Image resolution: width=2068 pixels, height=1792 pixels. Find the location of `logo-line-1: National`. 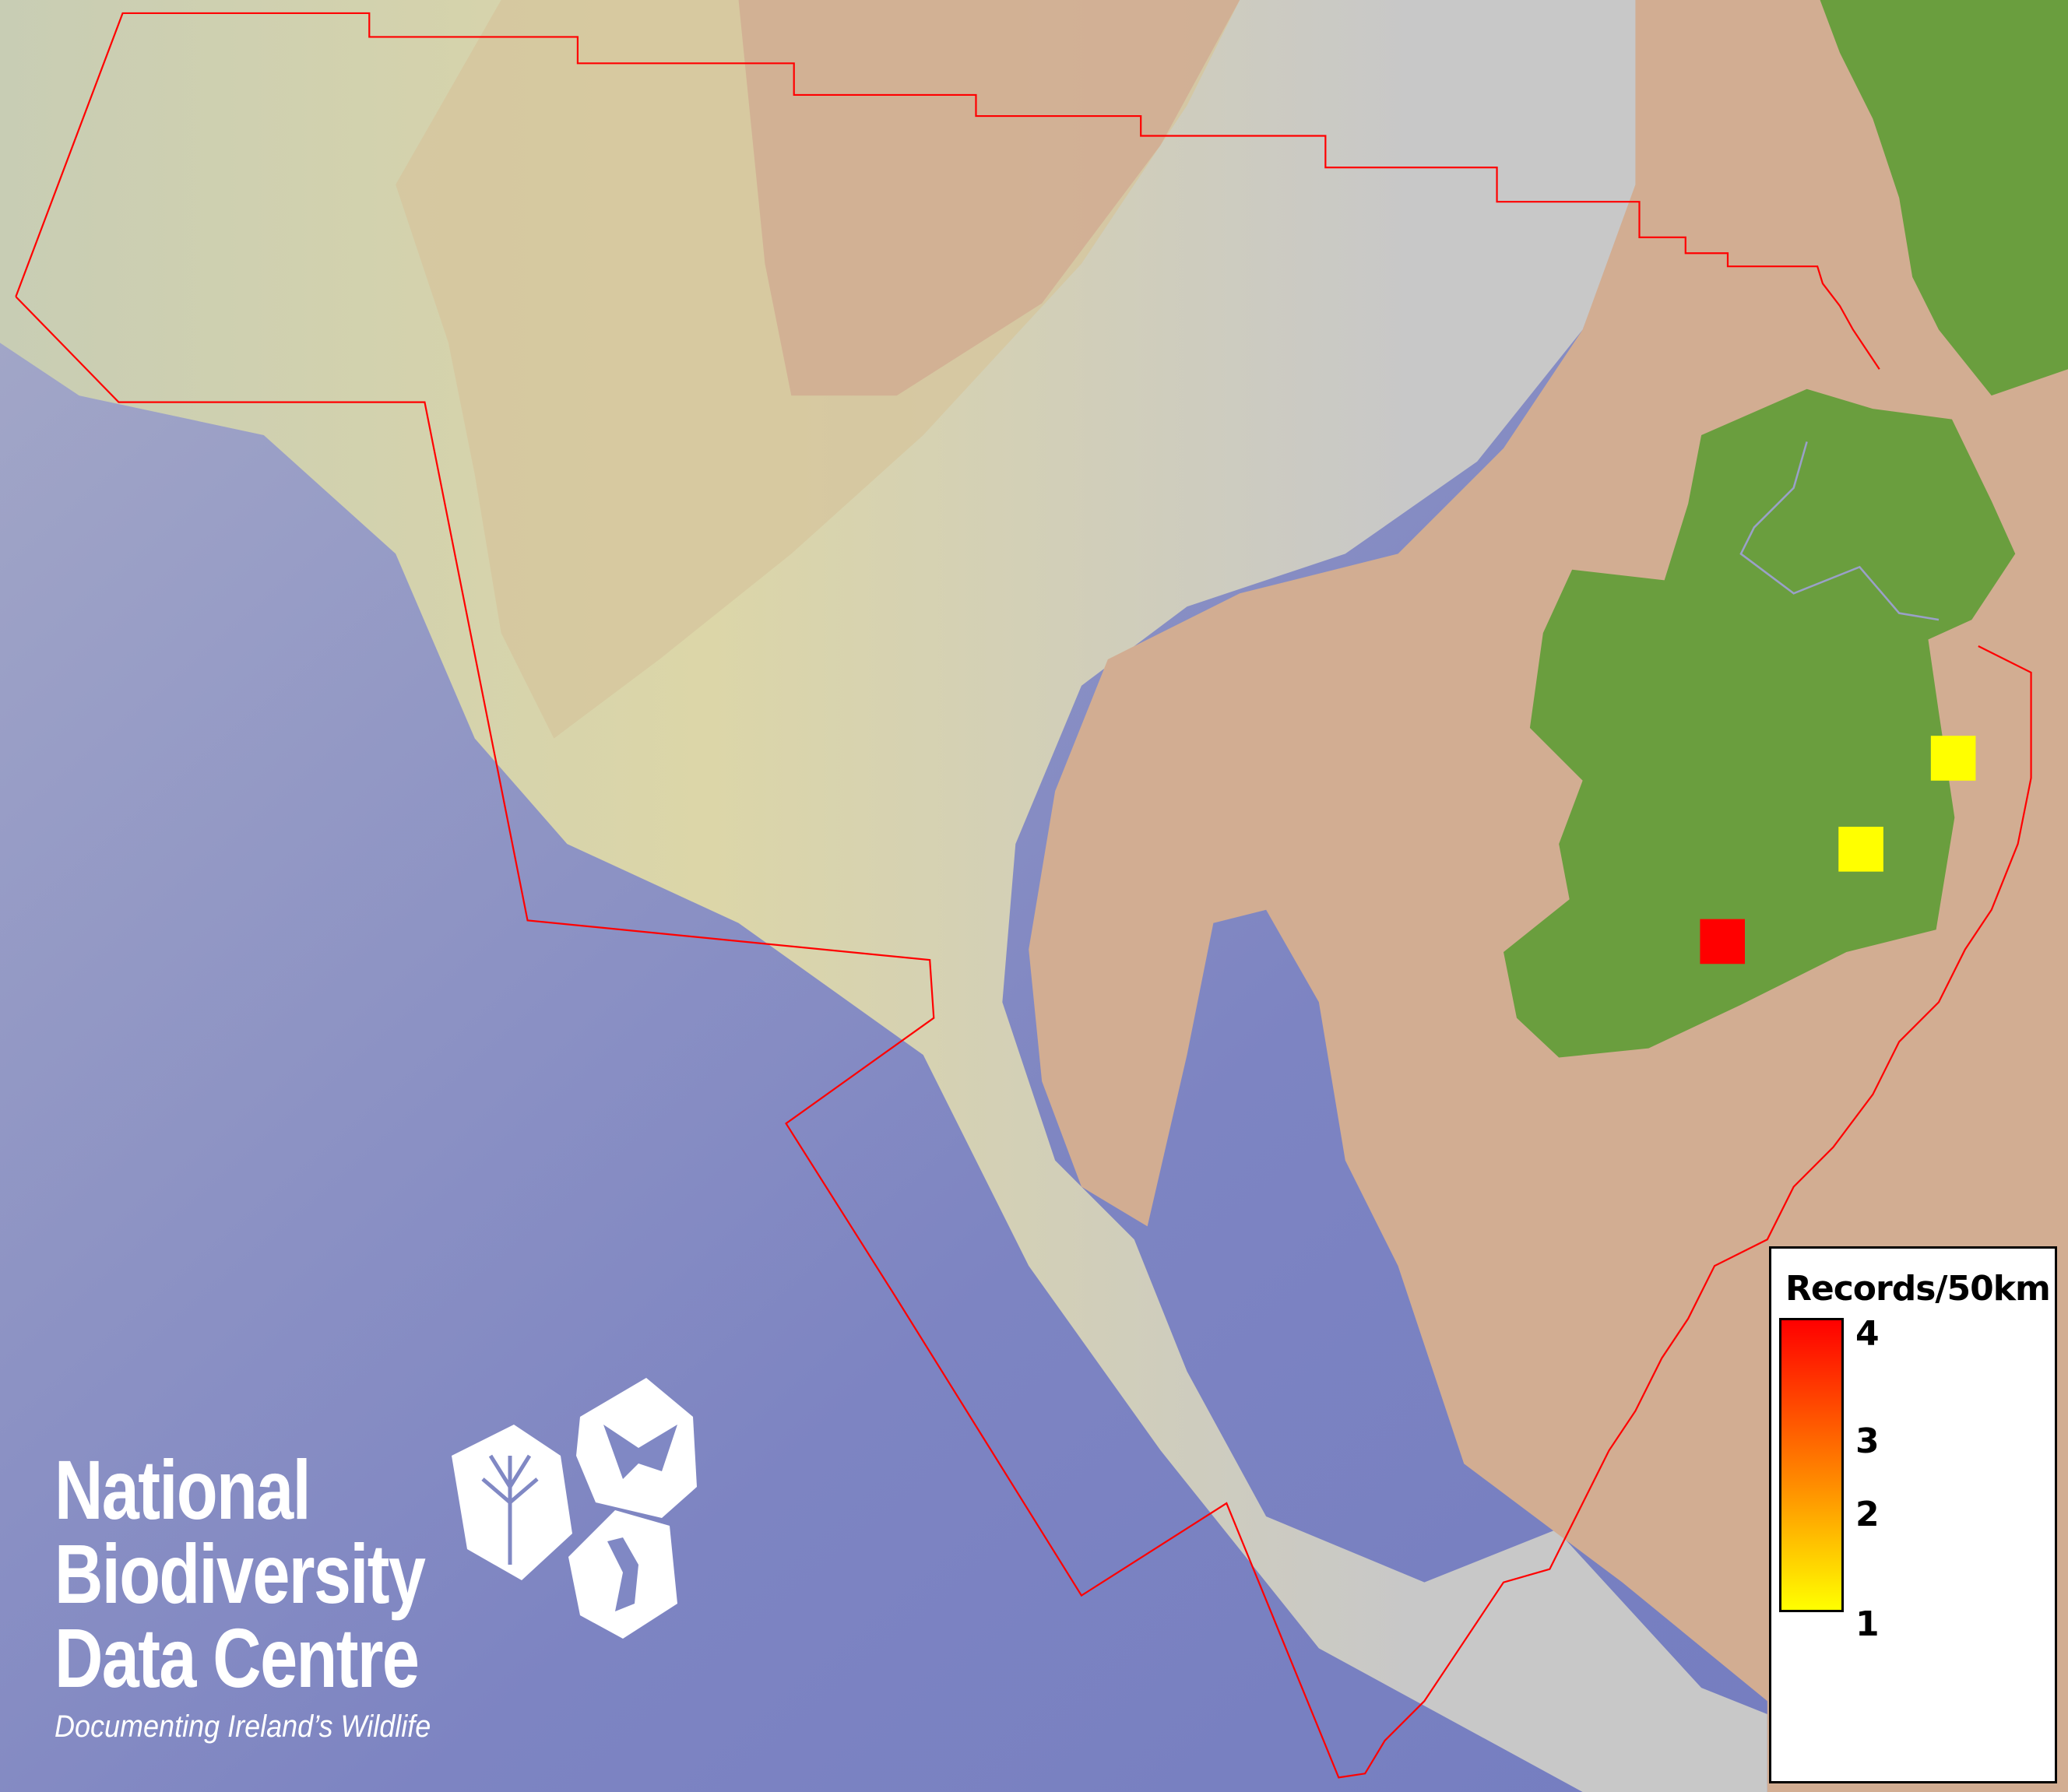

logo-line-1: National is located at coordinates (183, 1489).